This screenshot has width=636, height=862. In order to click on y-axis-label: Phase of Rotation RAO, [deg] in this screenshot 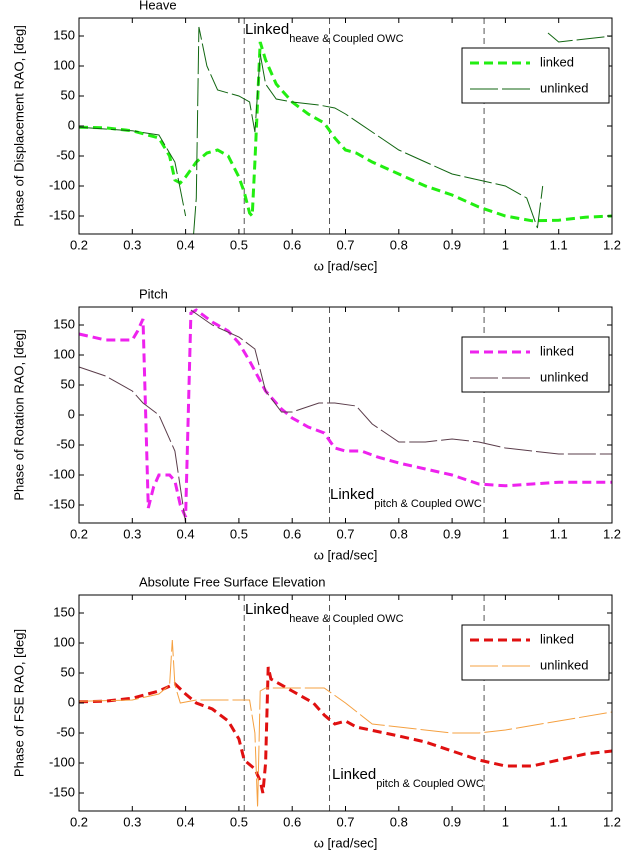, I will do `click(18, 414)`.